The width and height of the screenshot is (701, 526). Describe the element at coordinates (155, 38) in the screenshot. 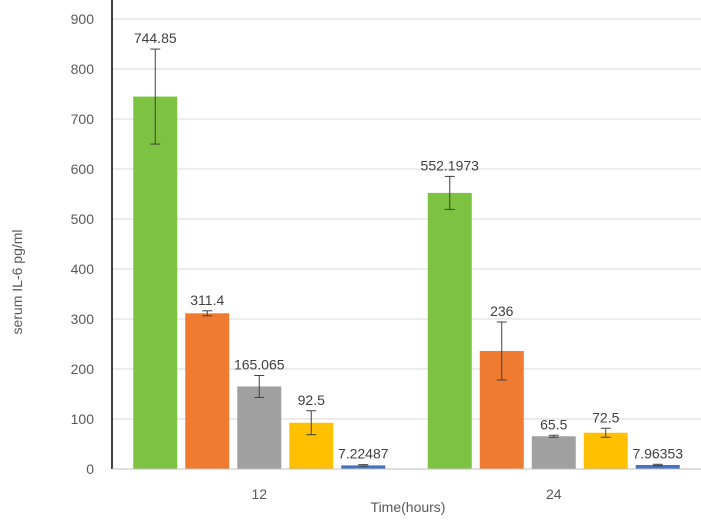

I see `data-label: 744.85` at that location.